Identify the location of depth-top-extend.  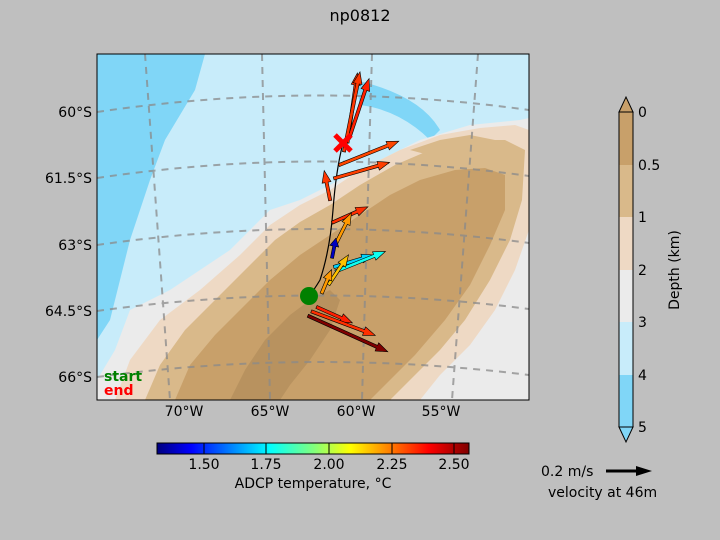
(626, 104).